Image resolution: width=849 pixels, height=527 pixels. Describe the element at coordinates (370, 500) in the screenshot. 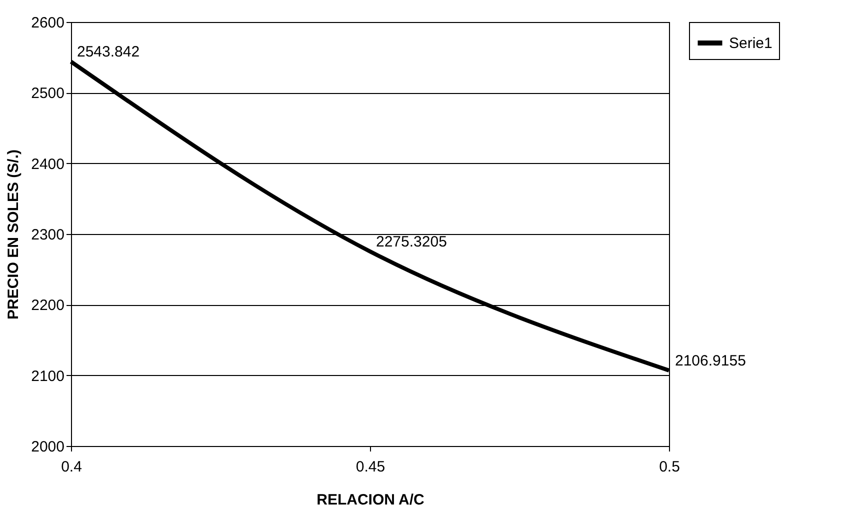

I see `x-axis-title: RELACION A/C` at that location.